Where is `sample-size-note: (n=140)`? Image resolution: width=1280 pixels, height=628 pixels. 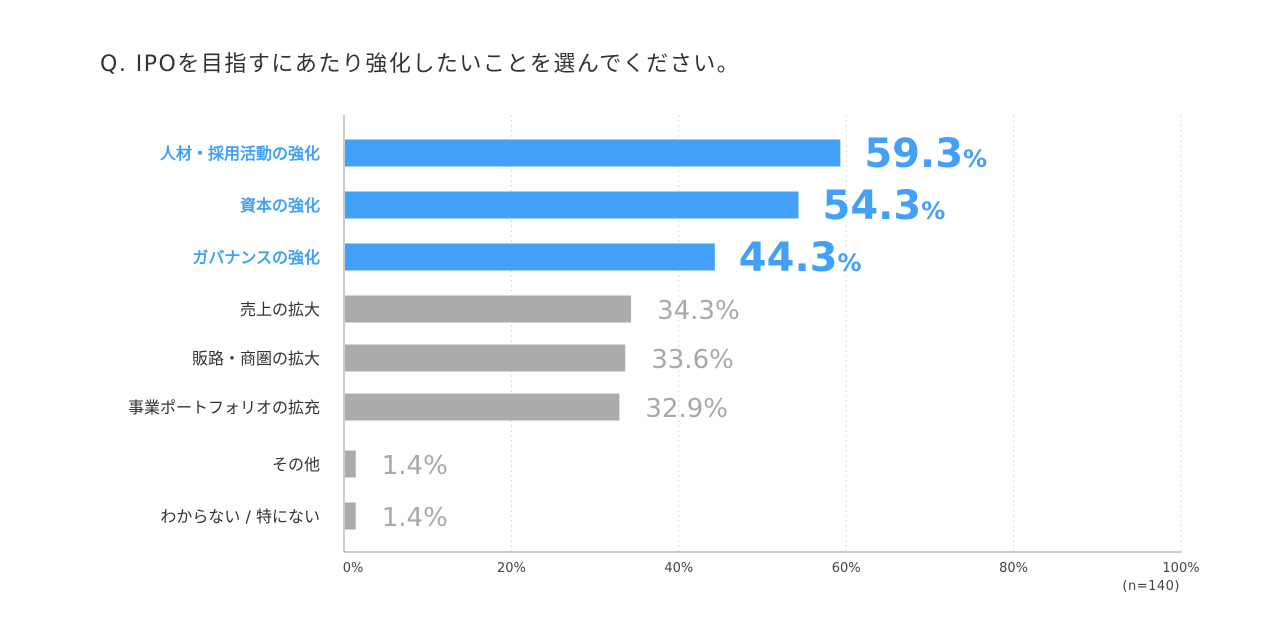
sample-size-note: (n=140) is located at coordinates (1151, 586).